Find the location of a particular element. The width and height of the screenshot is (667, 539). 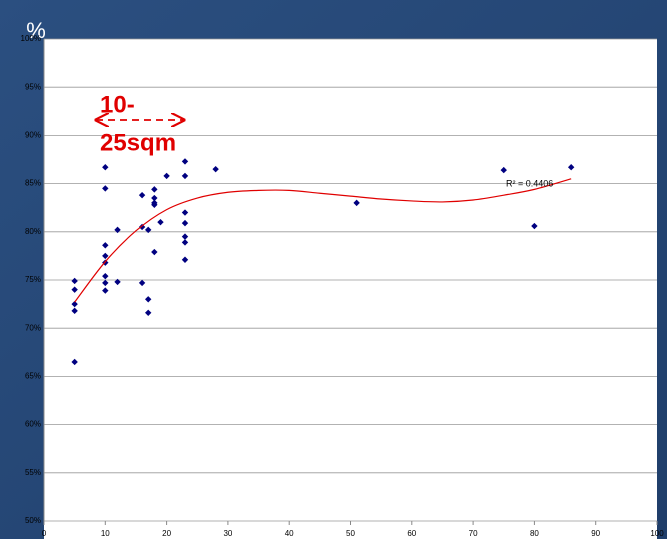

x-tick-label: 40 is located at coordinates (289, 533).